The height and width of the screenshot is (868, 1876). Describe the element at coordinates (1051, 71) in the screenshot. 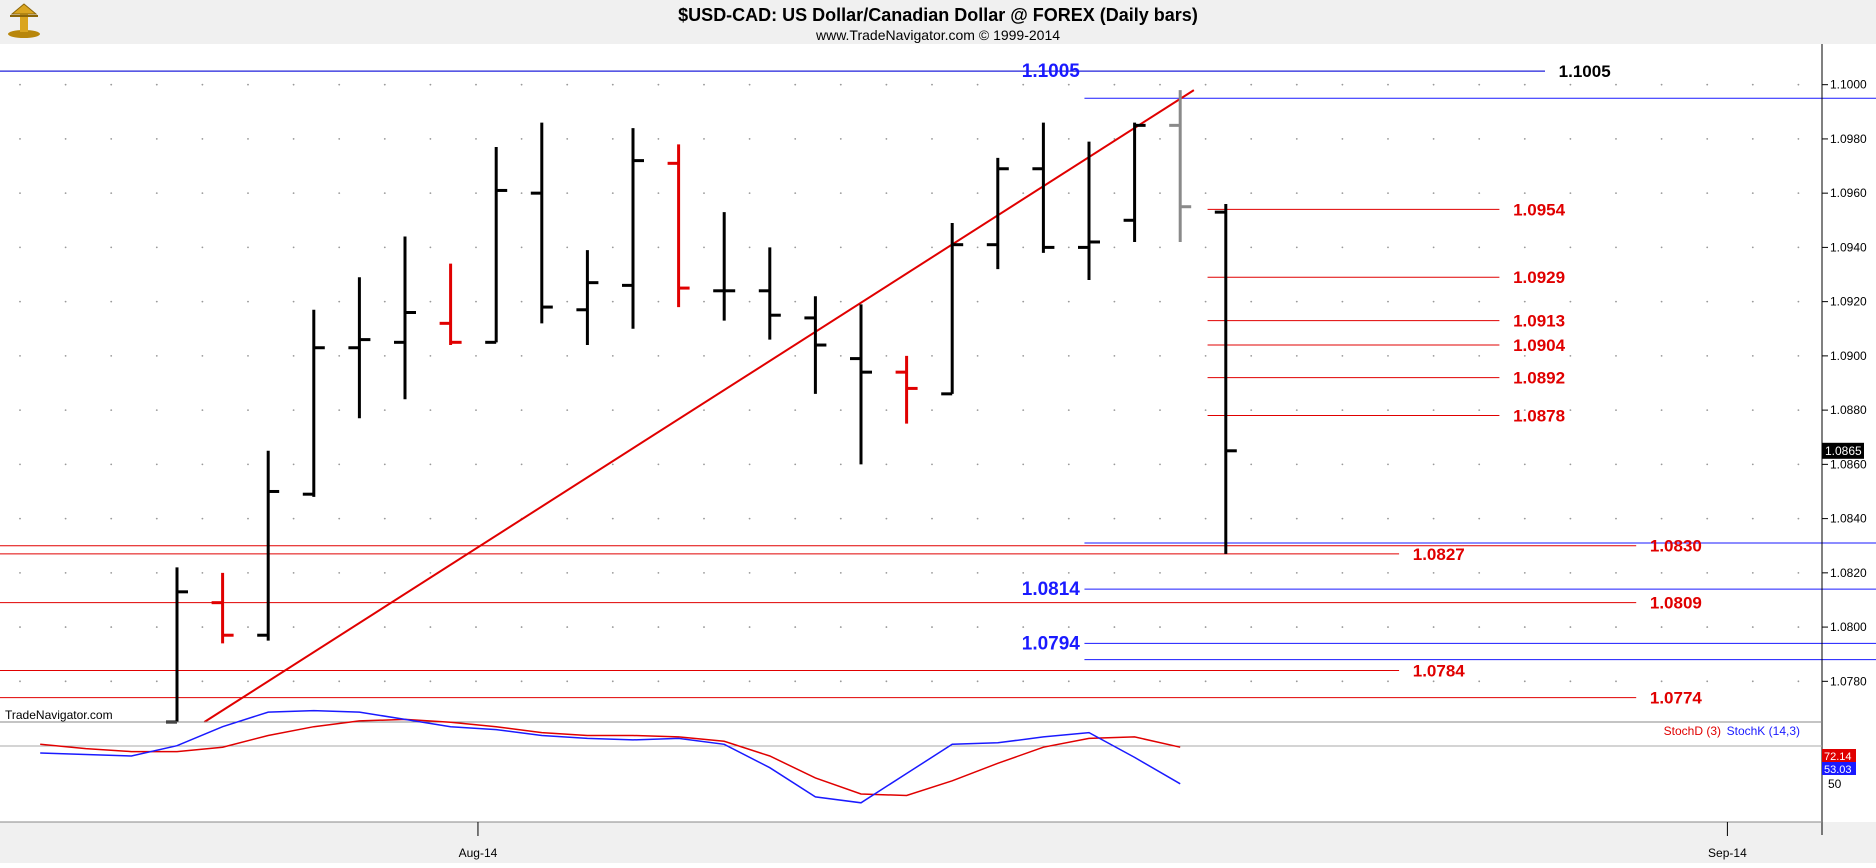

I see `blue-level-label-0: 1.1005` at that location.